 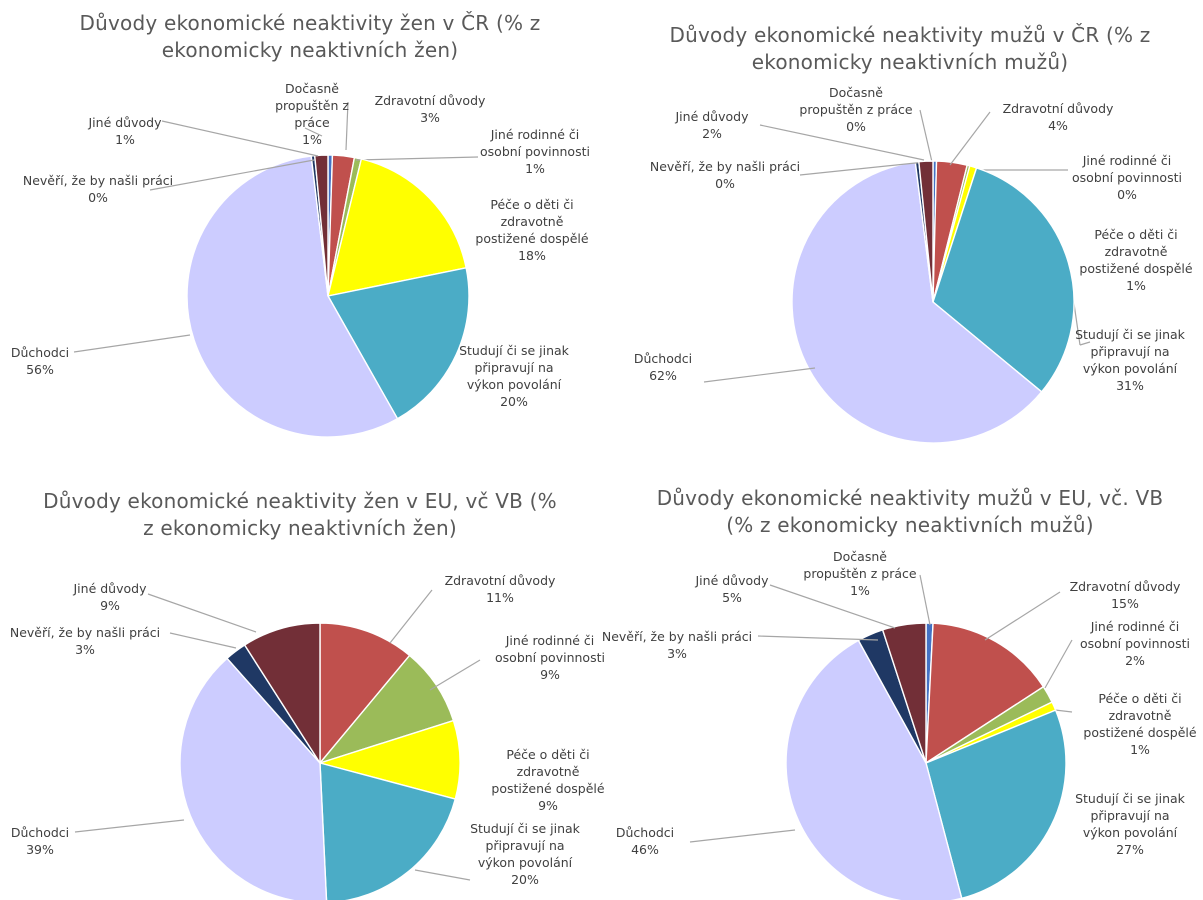 What do you see at coordinates (500, 597) in the screenshot?
I see `slice-value: 11%` at bounding box center [500, 597].